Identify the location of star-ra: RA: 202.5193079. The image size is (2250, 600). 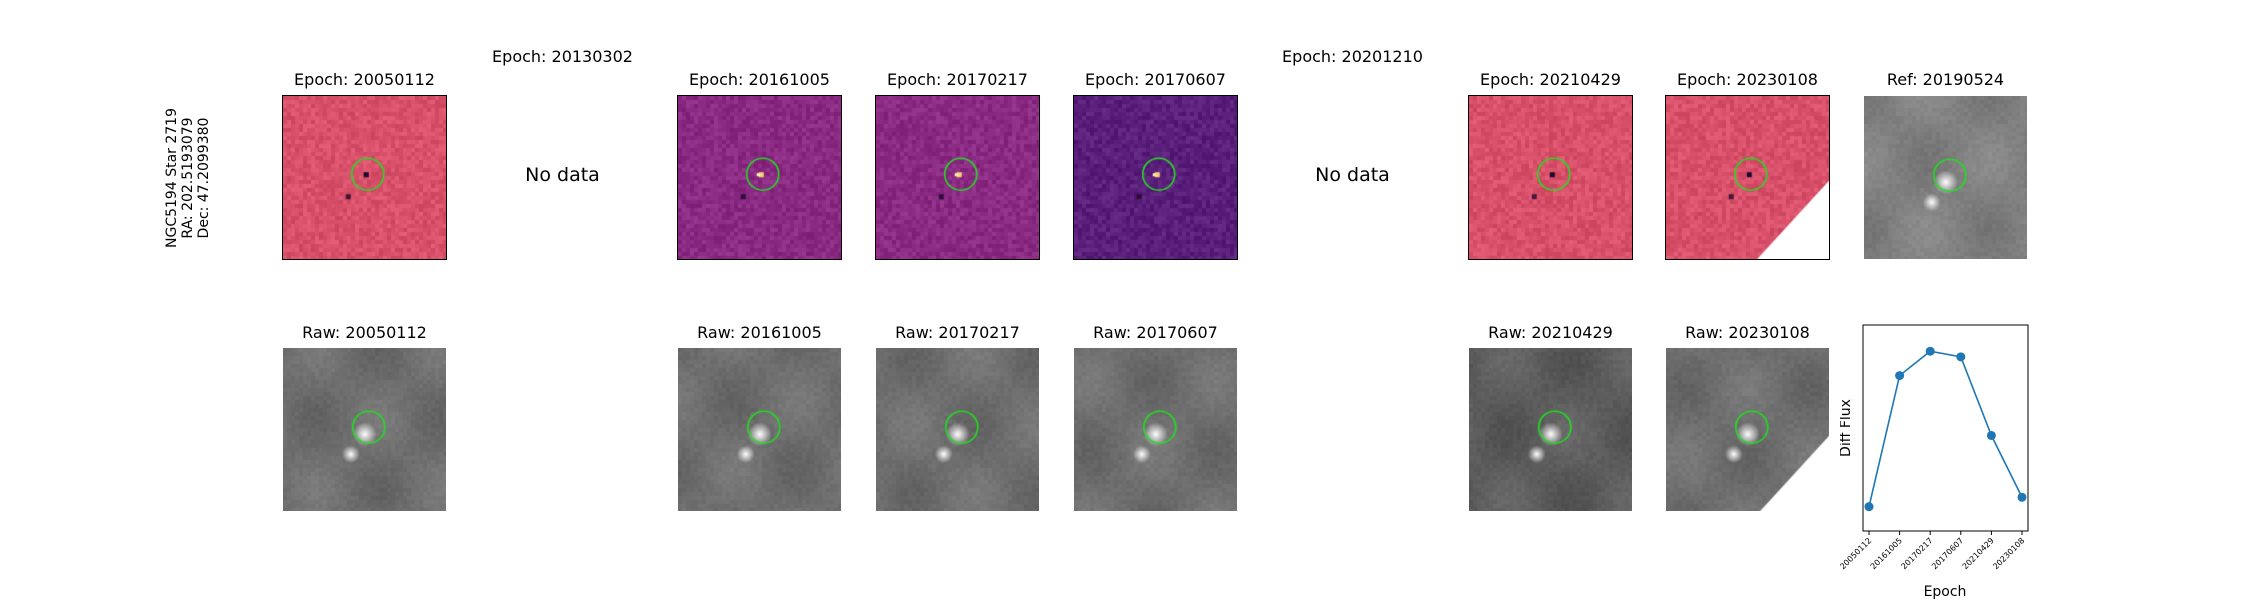
(188, 178).